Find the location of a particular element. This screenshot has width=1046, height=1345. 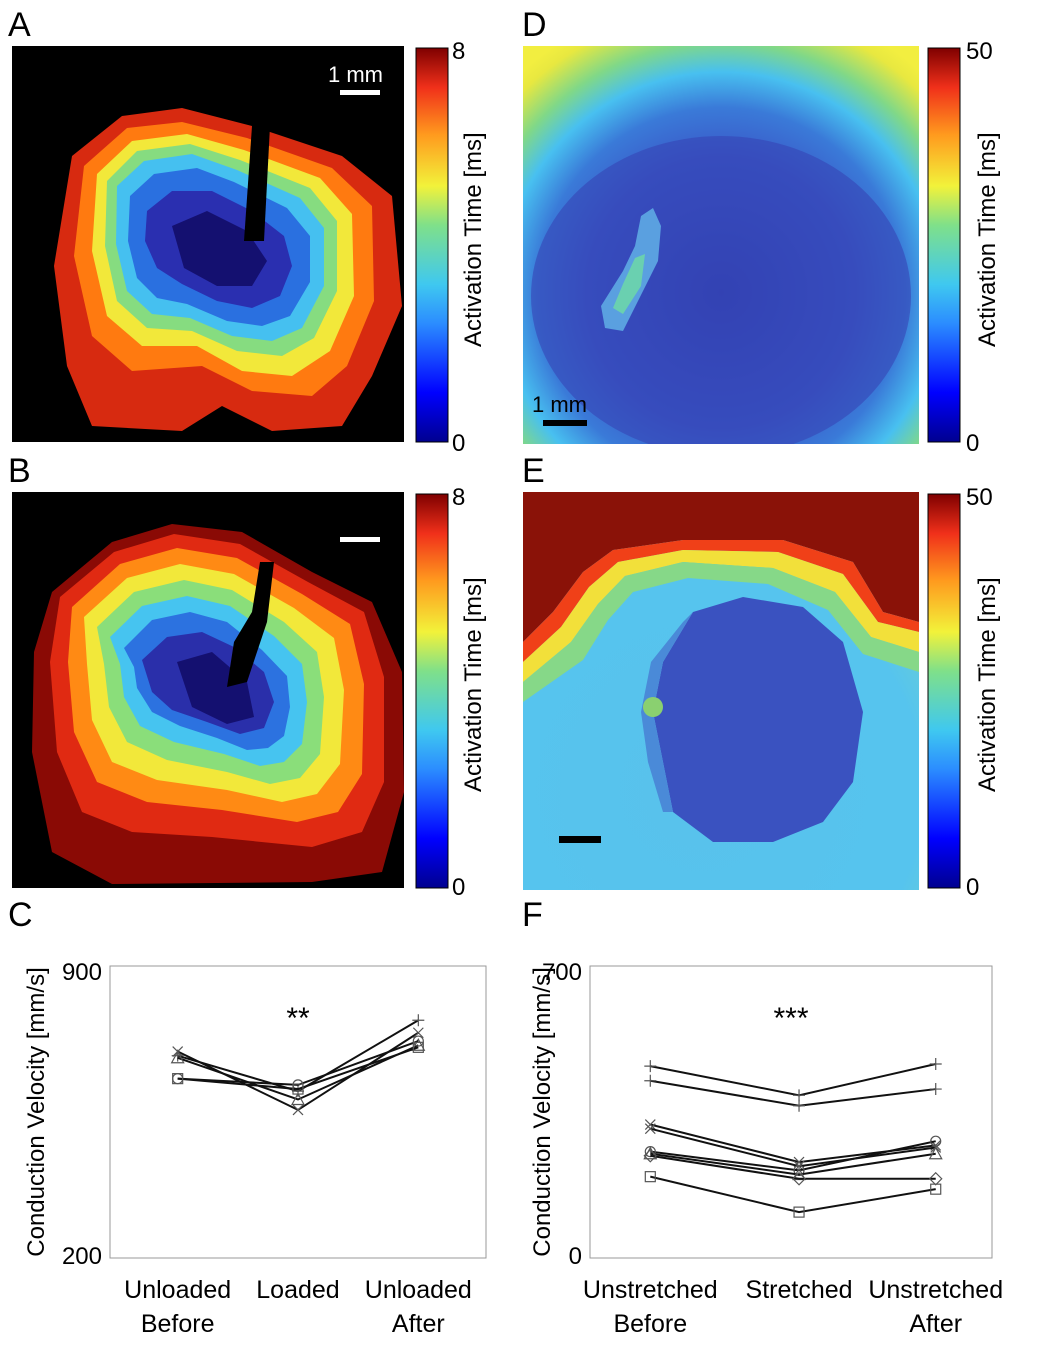

colorbar-d-max: 50 is located at coordinates (979, 51).